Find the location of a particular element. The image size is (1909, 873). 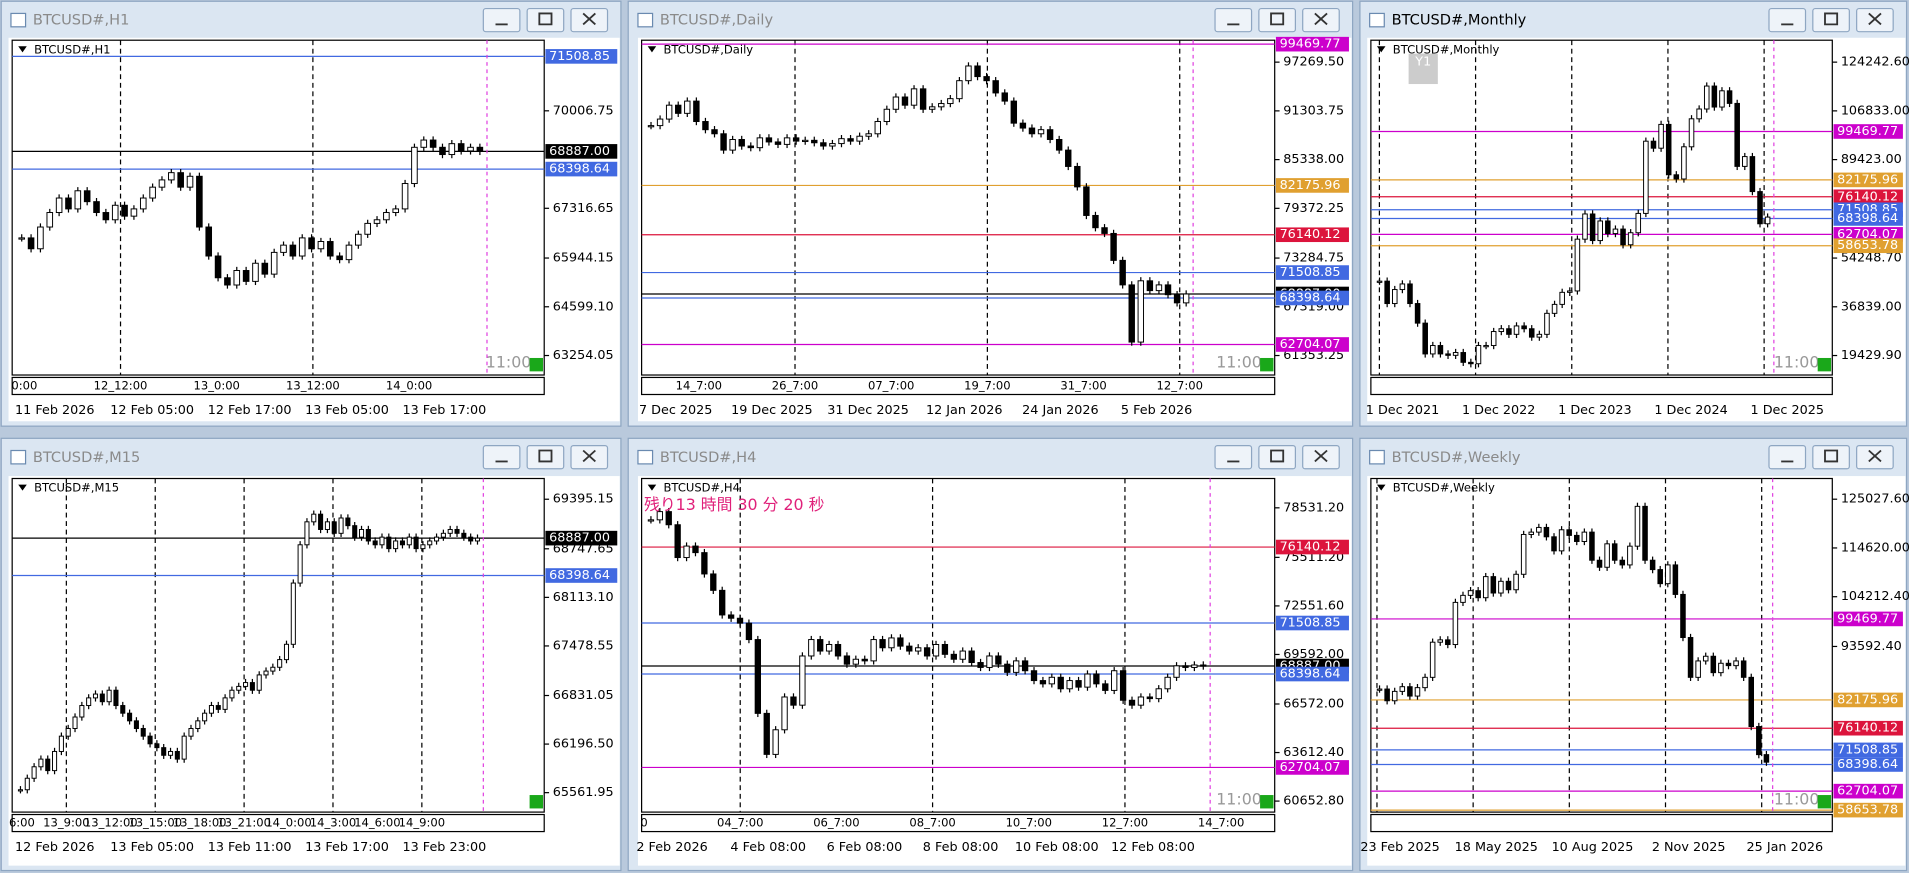

chart-label: BTCUSD#,Monthly is located at coordinates (1446, 49).